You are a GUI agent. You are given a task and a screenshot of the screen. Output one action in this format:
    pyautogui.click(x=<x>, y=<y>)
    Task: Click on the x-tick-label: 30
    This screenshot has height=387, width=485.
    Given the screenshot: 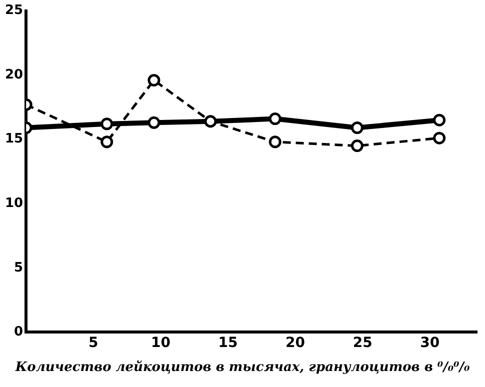 What is the action you would take?
    pyautogui.click(x=430, y=343)
    